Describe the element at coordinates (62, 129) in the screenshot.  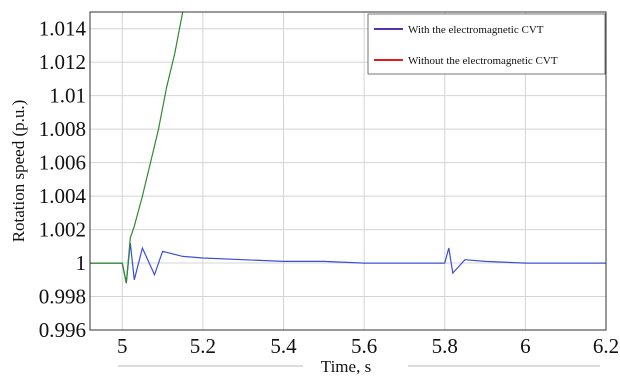
I see `y-tick-label: 1.008` at that location.